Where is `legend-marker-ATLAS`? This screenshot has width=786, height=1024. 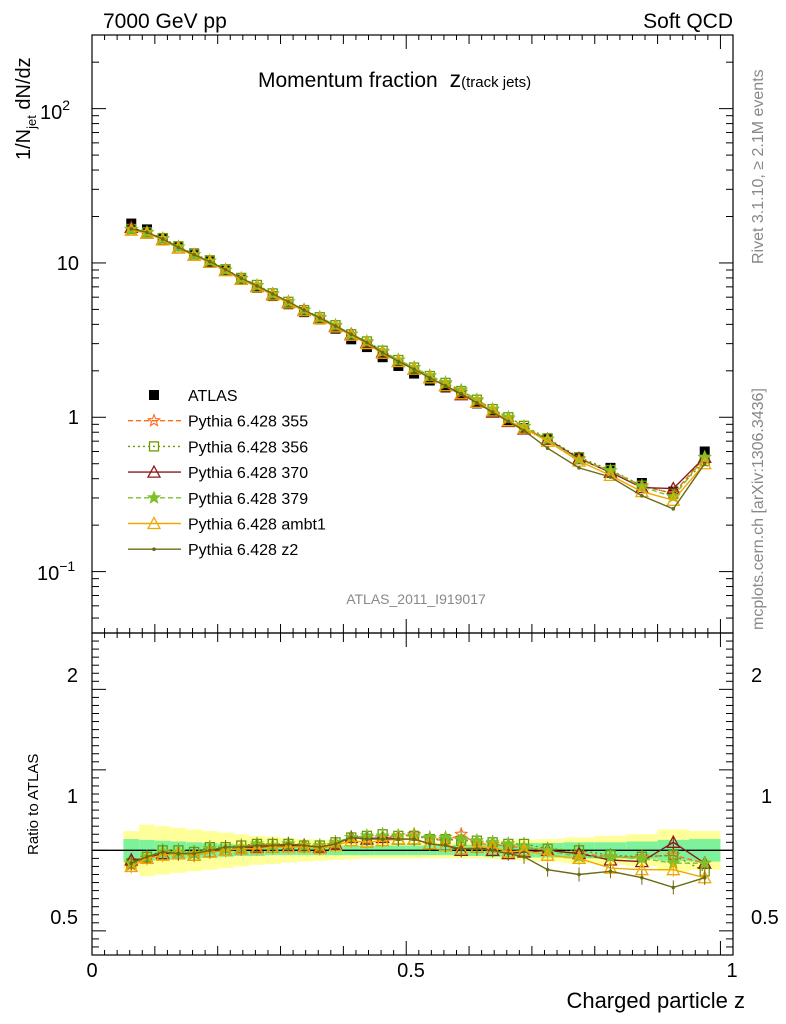 legend-marker-ATLAS is located at coordinates (154, 395).